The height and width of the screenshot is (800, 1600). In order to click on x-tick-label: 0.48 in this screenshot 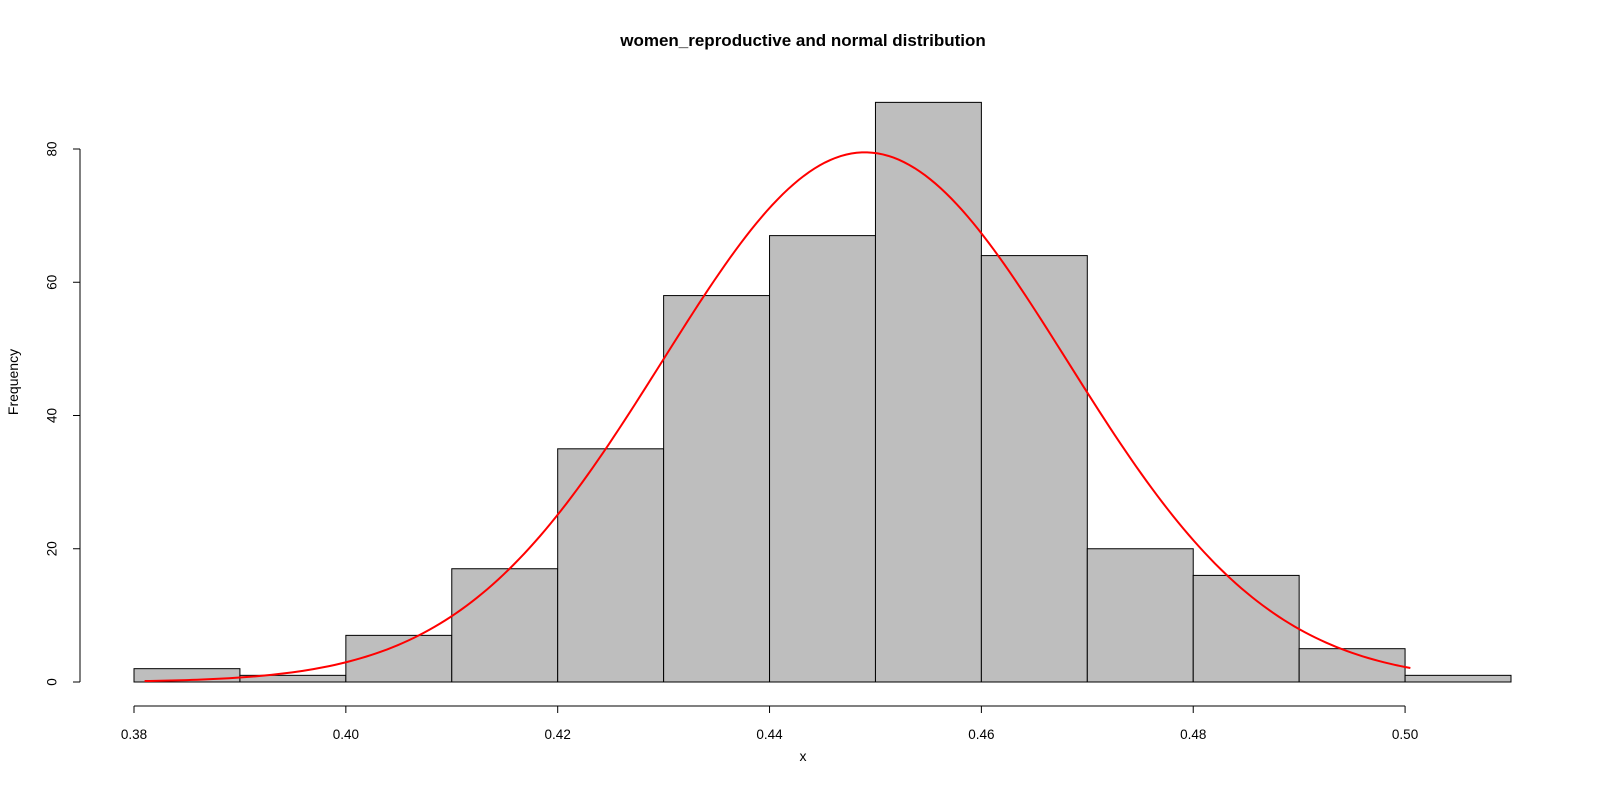, I will do `click(1193, 734)`.